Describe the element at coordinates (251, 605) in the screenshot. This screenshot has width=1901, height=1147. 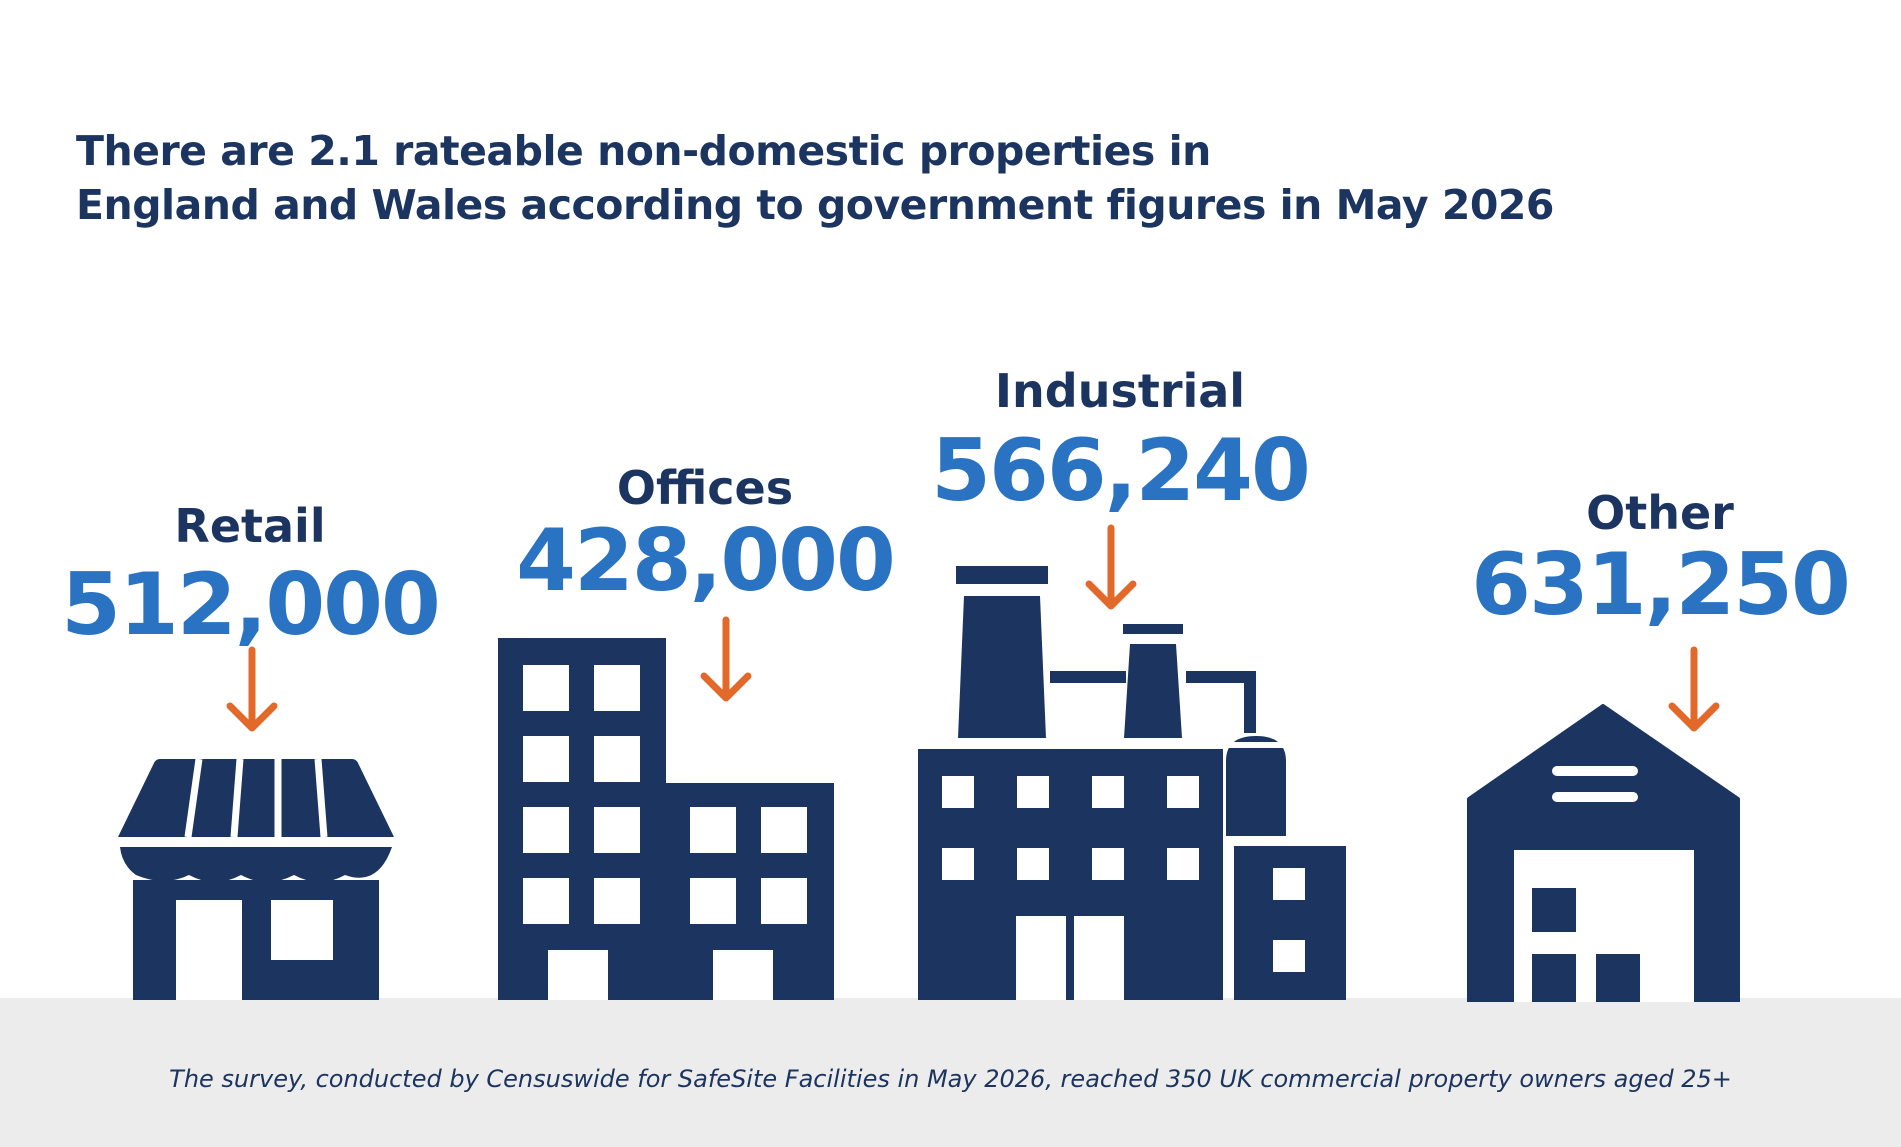
I see `retail-value: 512,000` at that location.